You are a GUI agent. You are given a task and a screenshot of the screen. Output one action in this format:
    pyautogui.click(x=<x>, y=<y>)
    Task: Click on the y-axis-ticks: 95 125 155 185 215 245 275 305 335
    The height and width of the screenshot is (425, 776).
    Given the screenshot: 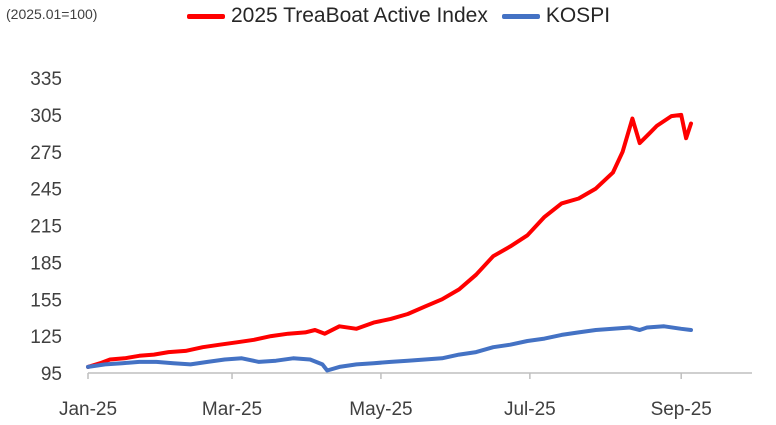 What is the action you would take?
    pyautogui.click(x=46, y=227)
    